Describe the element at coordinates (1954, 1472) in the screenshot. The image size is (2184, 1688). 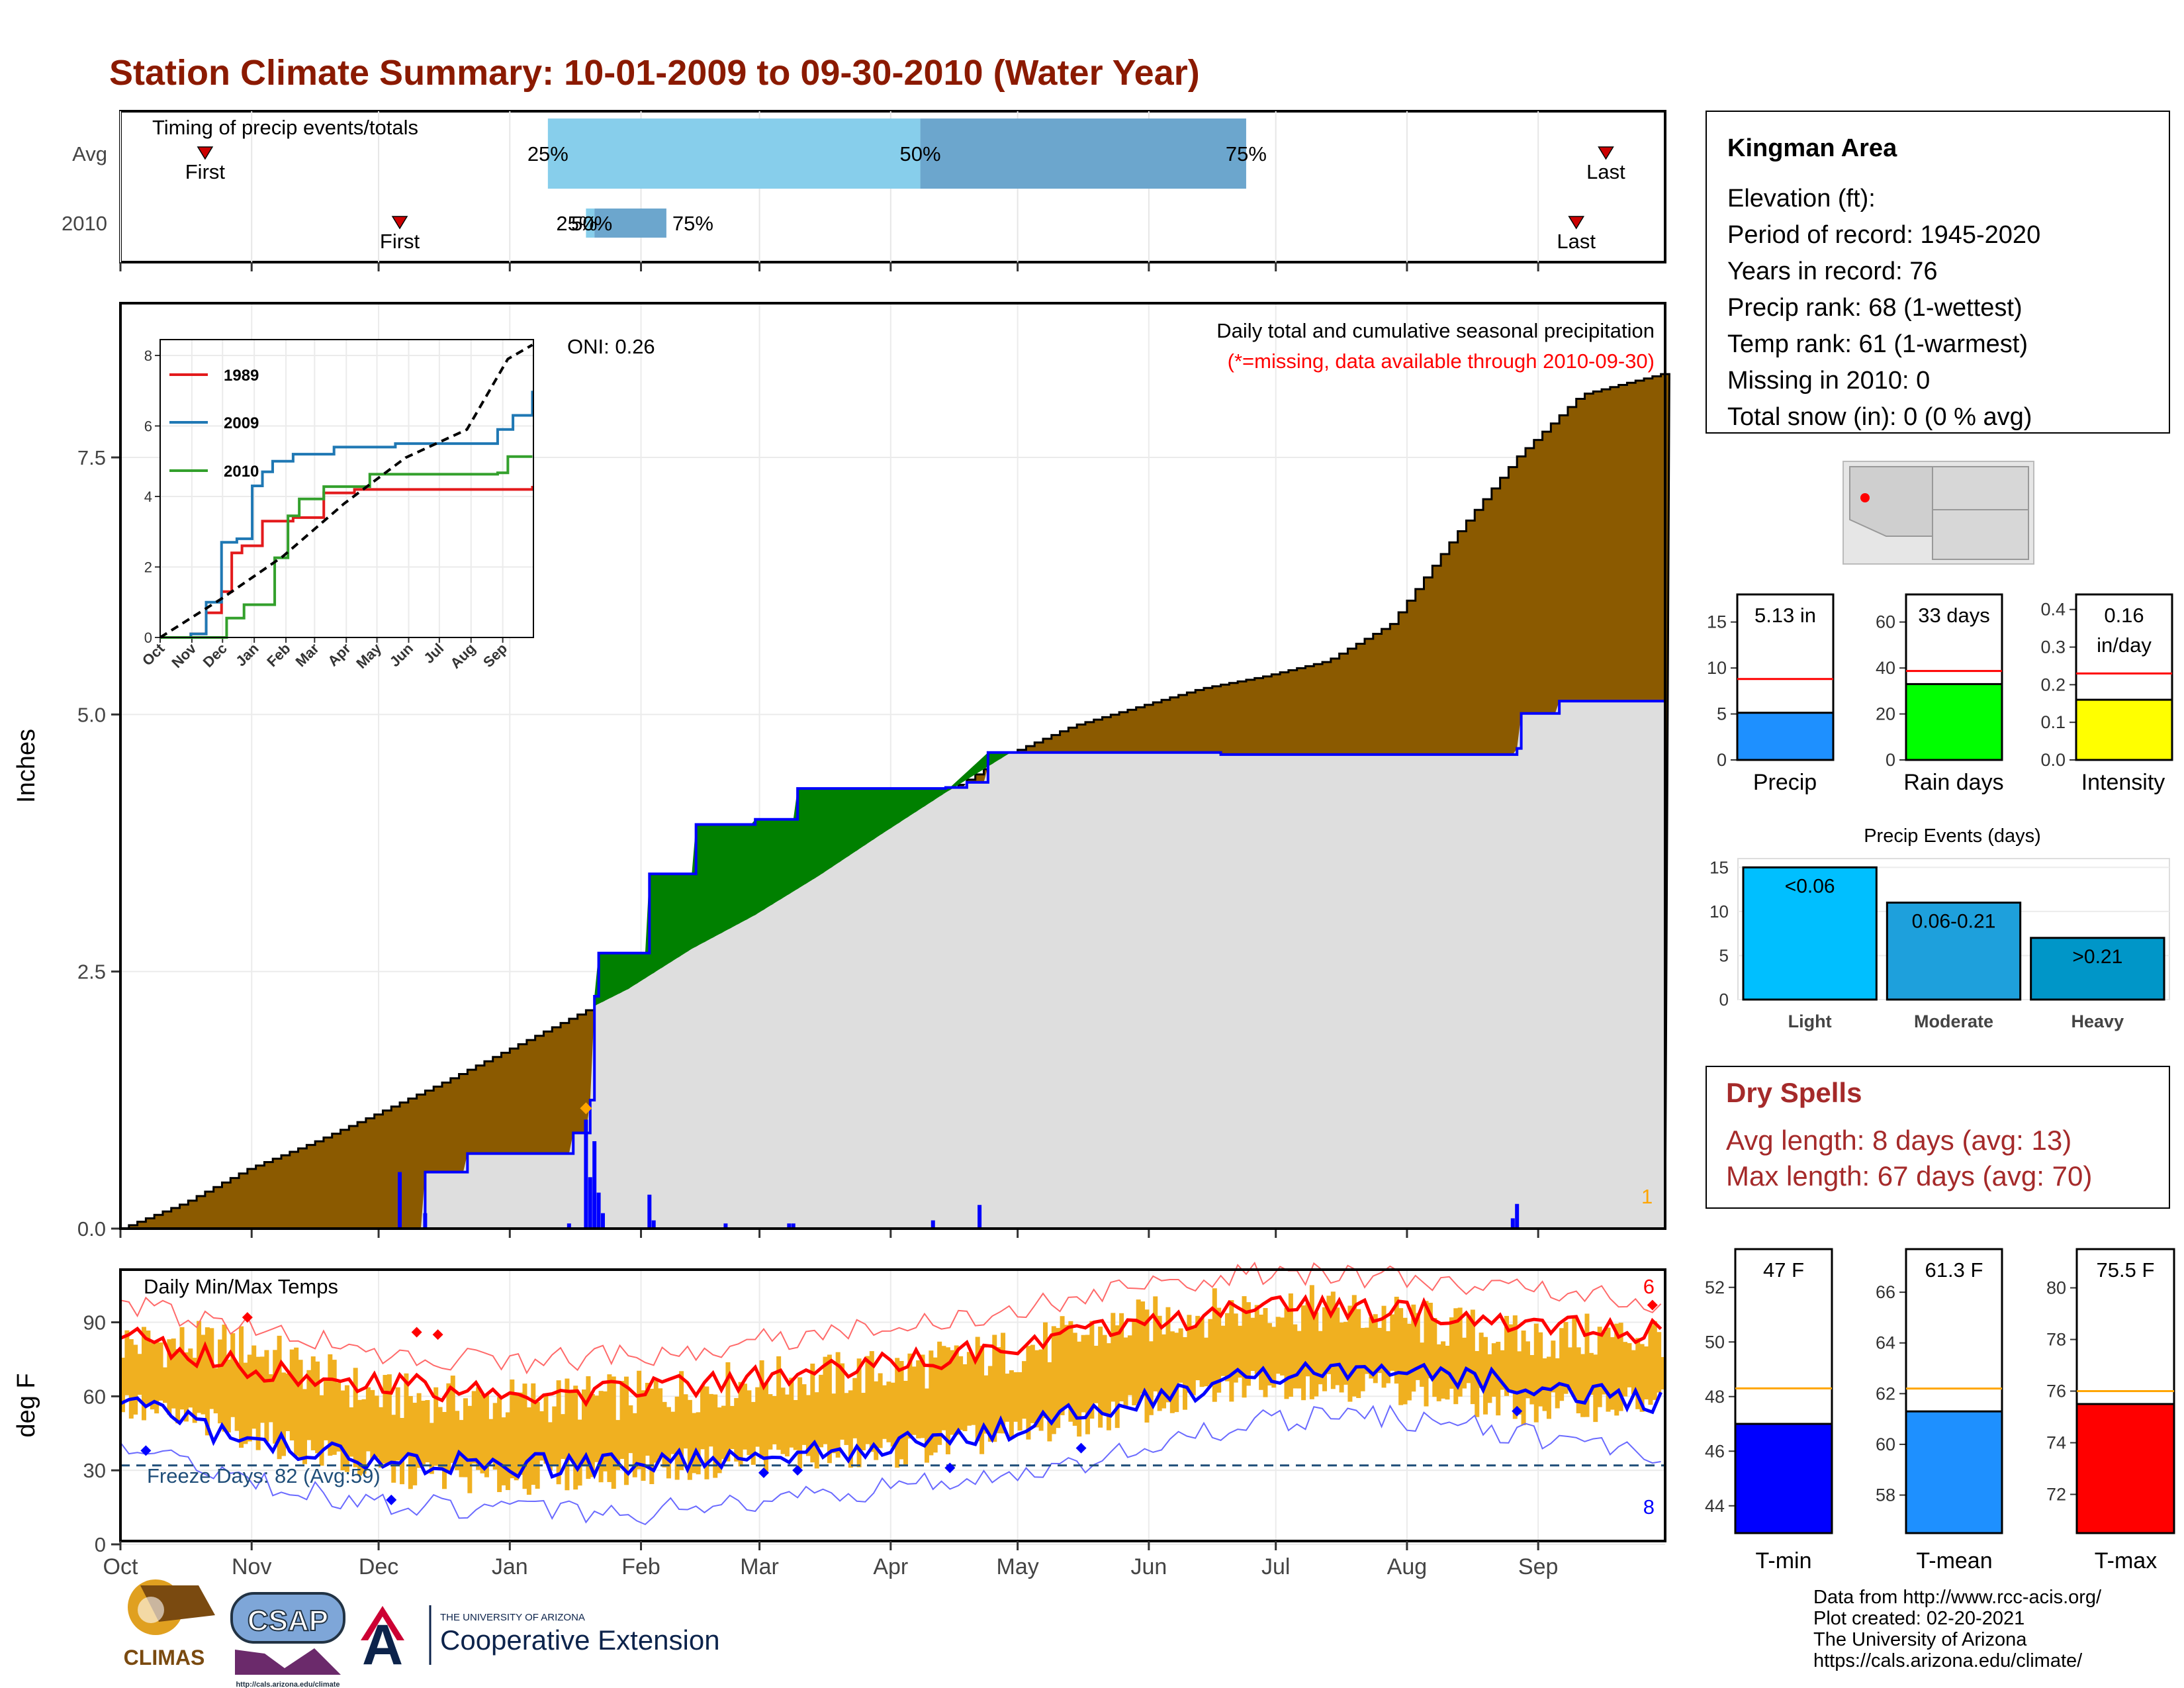
I see `value-bar` at that location.